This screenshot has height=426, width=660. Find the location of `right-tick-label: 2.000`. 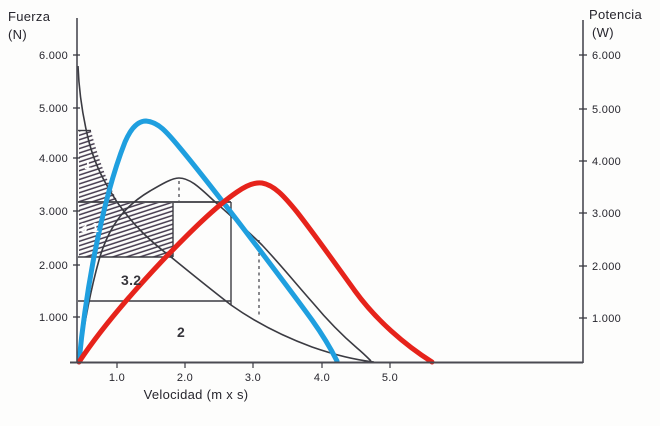

right-tick-label: 2.000 is located at coordinates (606, 267).